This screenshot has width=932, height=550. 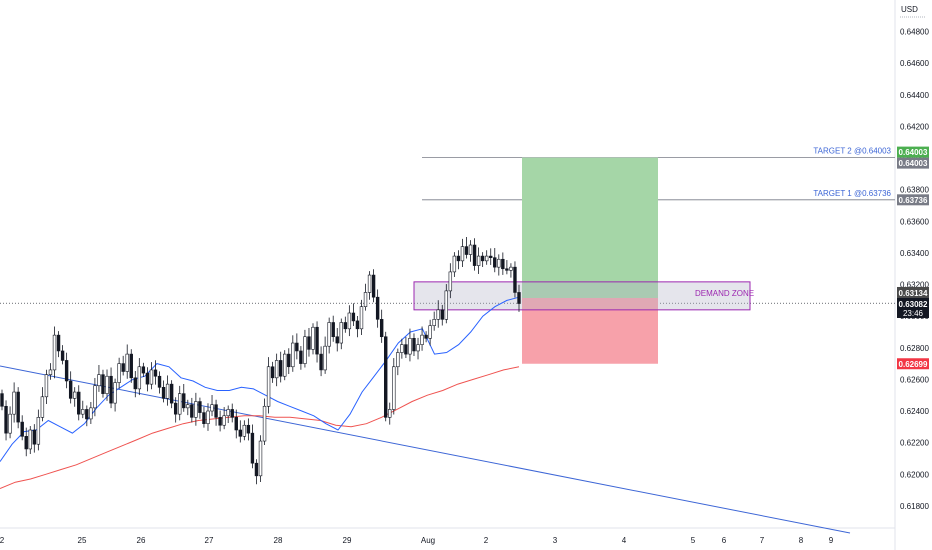 What do you see at coordinates (762, 540) in the screenshot?
I see `time-tick-label: 7` at bounding box center [762, 540].